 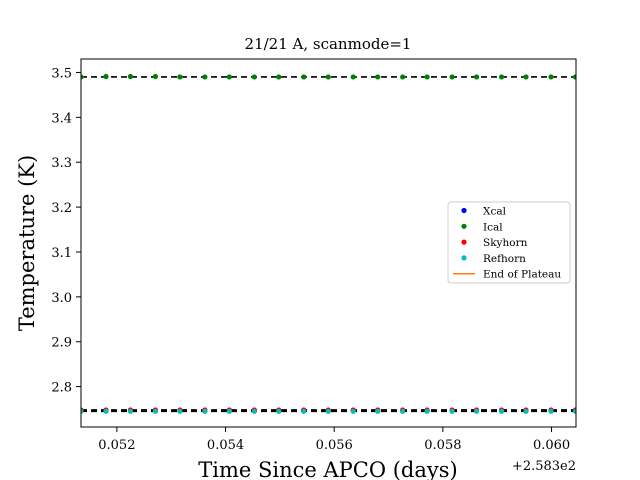 I want to click on legend-frame, so click(x=509, y=242).